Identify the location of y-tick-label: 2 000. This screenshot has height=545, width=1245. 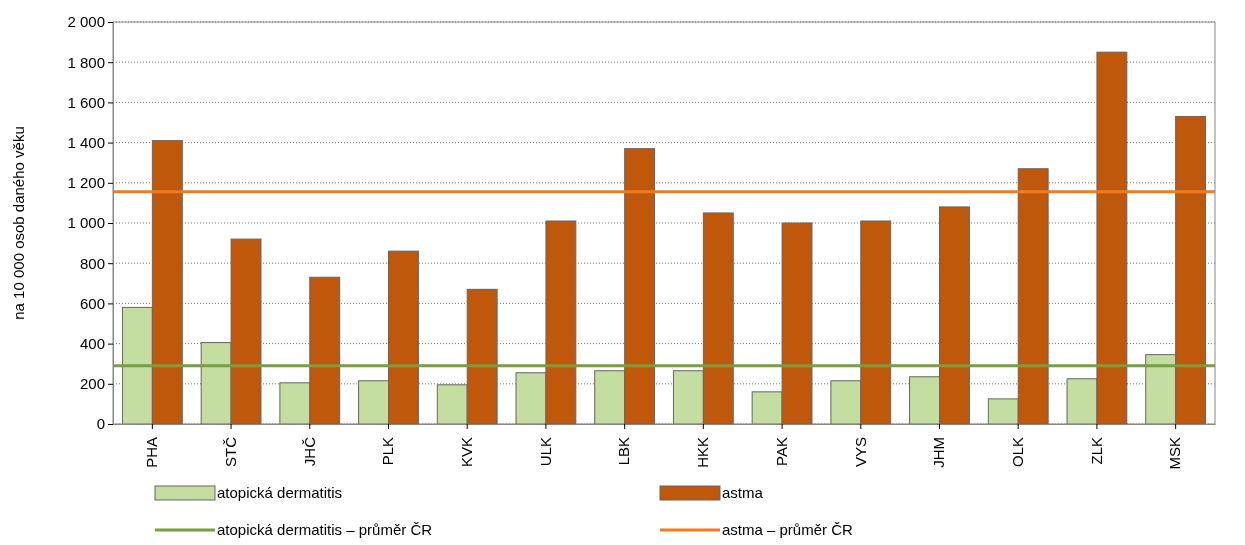
(86, 22).